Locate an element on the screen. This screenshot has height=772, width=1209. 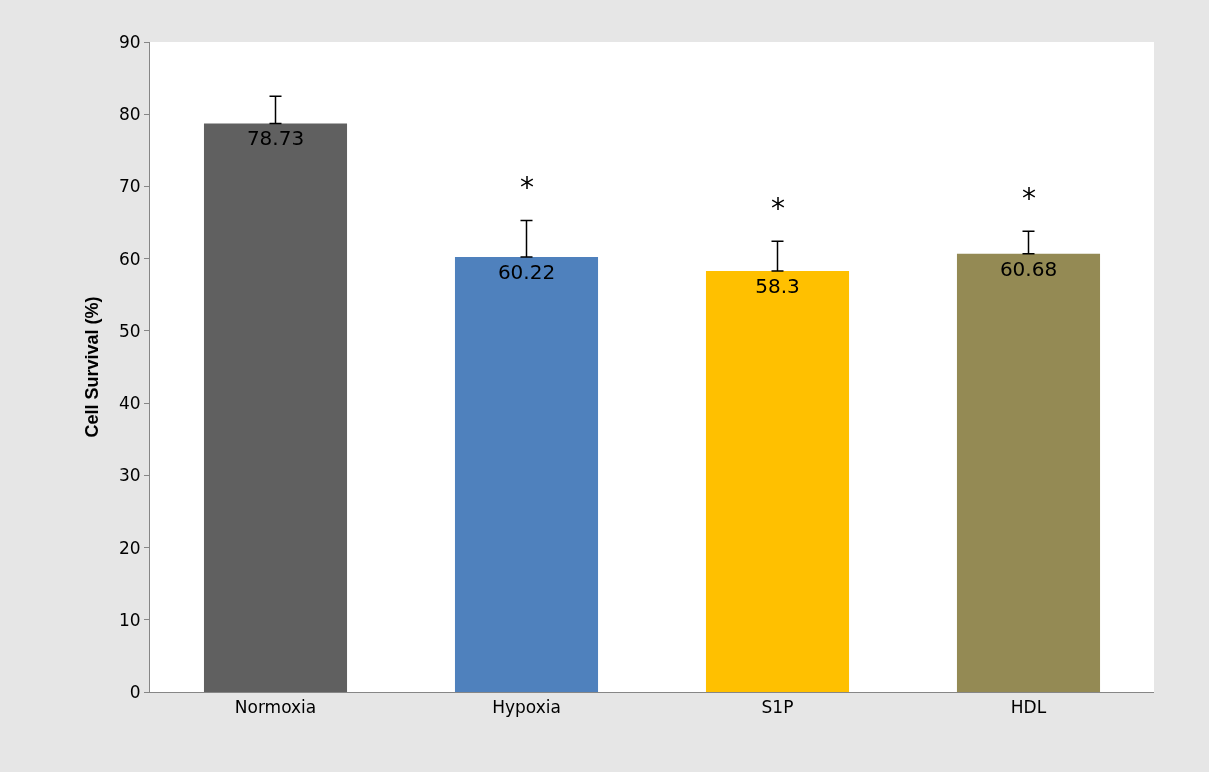
data-label: 60.68 is located at coordinates (1028, 268).